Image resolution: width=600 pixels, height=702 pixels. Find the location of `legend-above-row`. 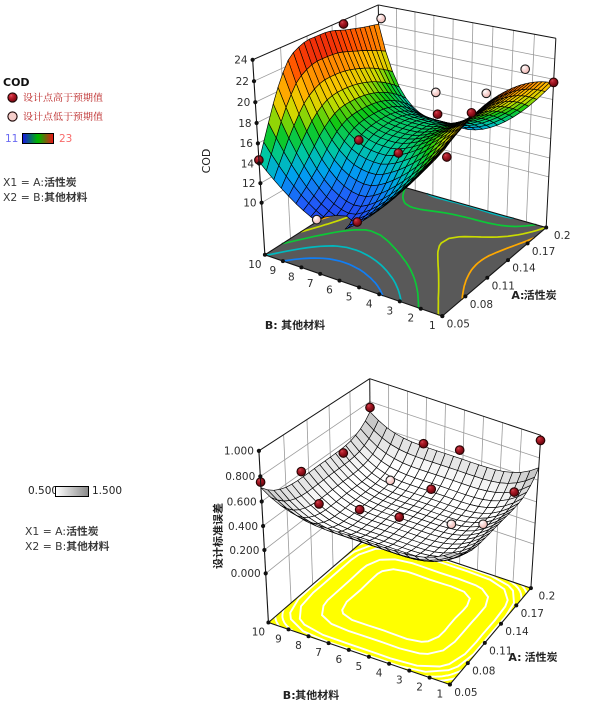

legend-above-row is located at coordinates (54, 97).